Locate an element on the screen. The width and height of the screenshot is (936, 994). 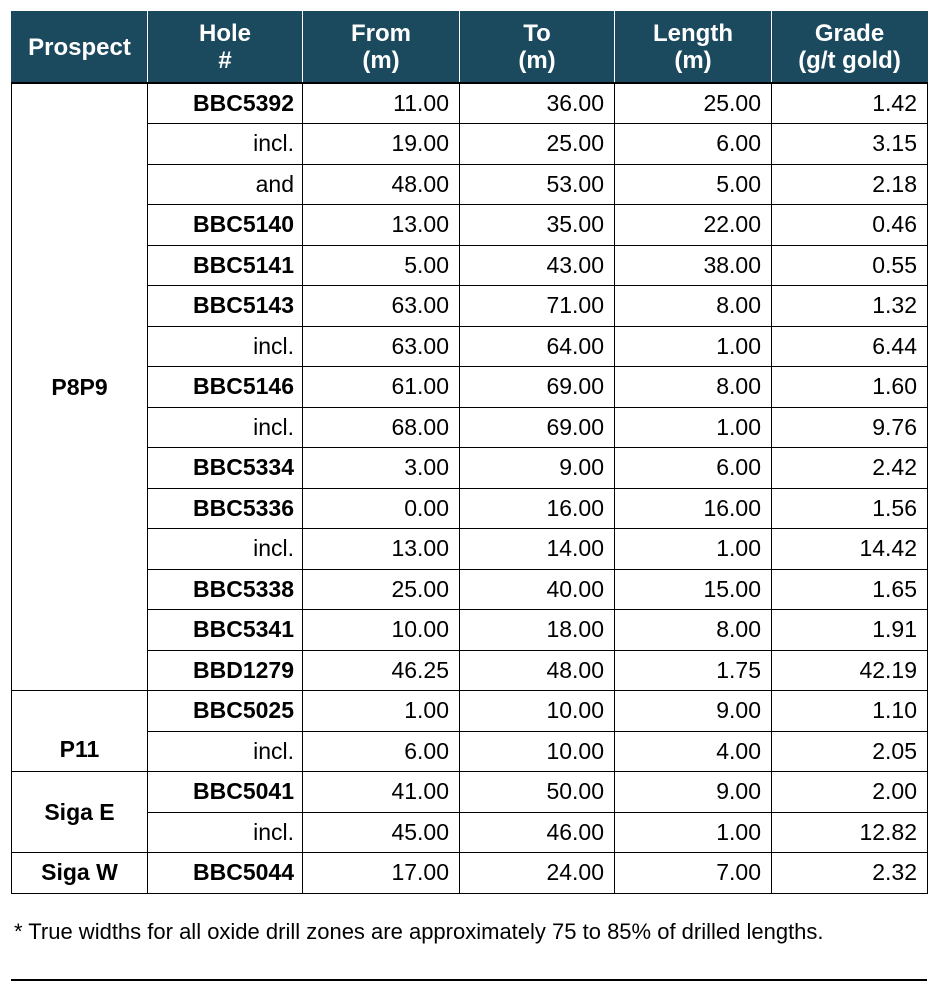
from-cell: 68.00 is located at coordinates (381, 427).